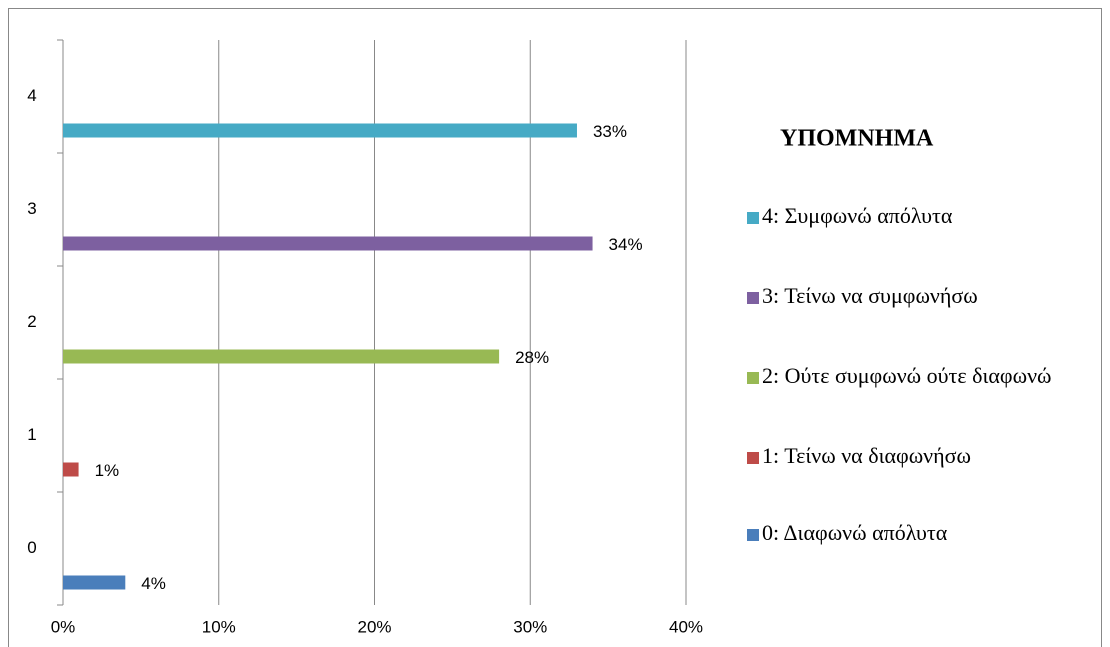 The image size is (1110, 647). What do you see at coordinates (857, 215) in the screenshot?
I see `legend-label: 4: Συμφωνώ απόλυτα` at bounding box center [857, 215].